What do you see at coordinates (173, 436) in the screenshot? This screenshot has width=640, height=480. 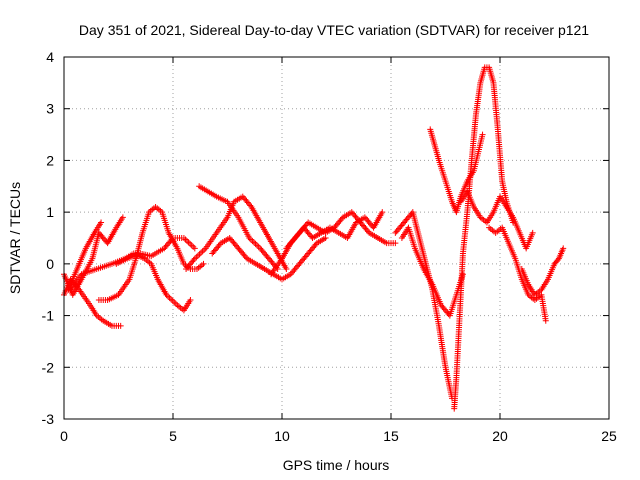 I see `x-tick-label: 5` at bounding box center [173, 436].